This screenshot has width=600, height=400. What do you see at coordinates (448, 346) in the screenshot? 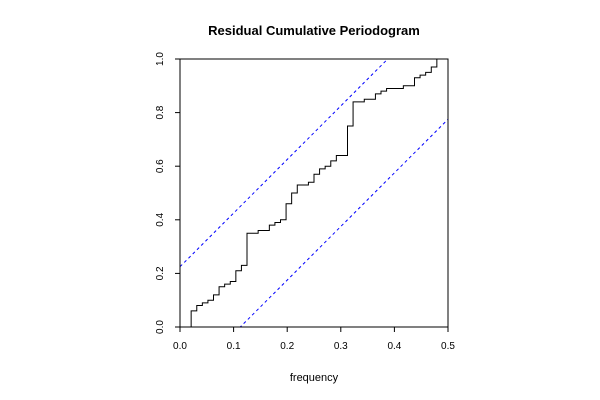
I see `x-tick-label: 0.5` at bounding box center [448, 346].